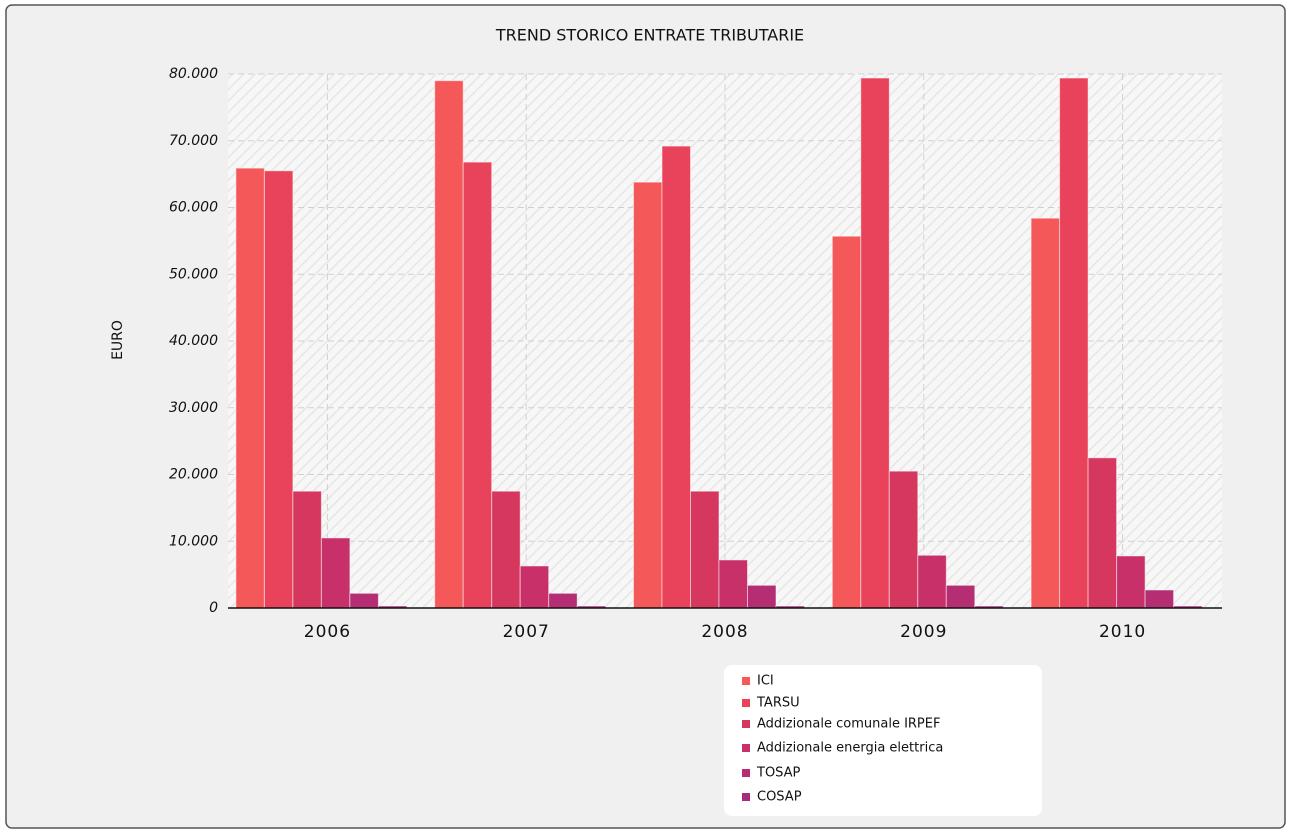 This screenshot has width=1291, height=833. Describe the element at coordinates (923, 632) in the screenshot. I see `x-tick-label: 2009` at that location.